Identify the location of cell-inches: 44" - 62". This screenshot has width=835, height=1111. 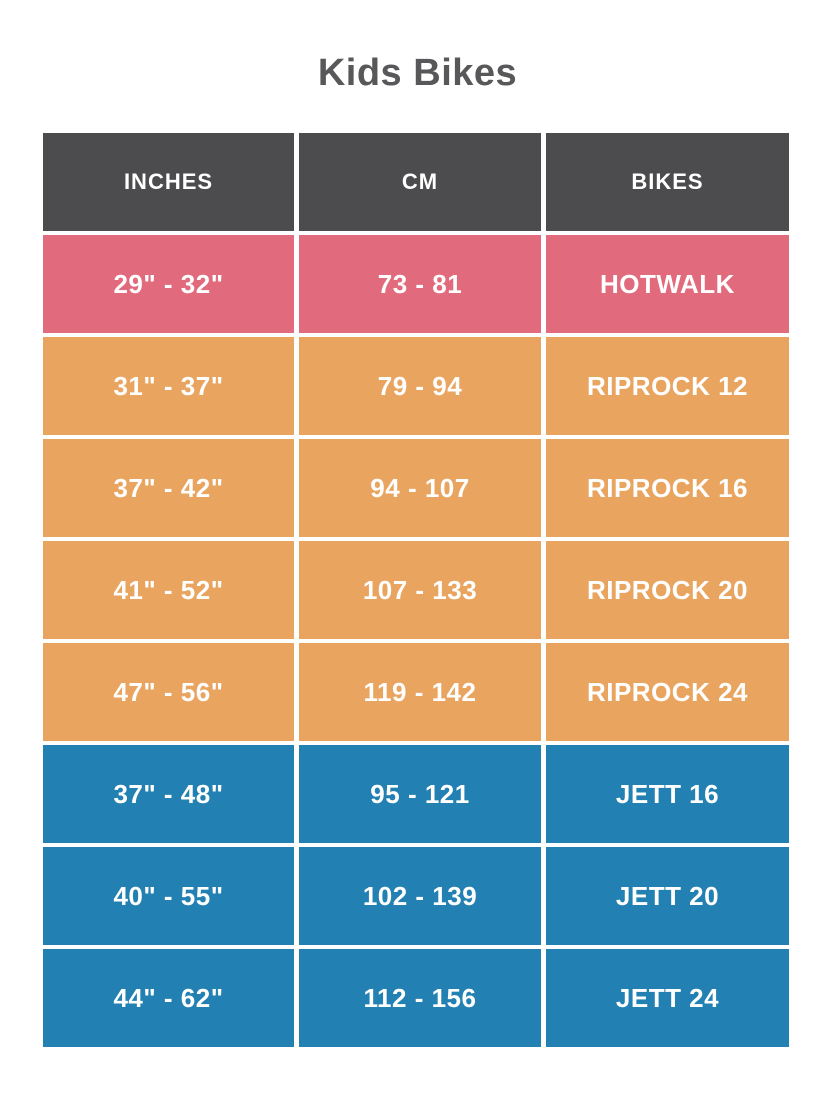
(168, 998).